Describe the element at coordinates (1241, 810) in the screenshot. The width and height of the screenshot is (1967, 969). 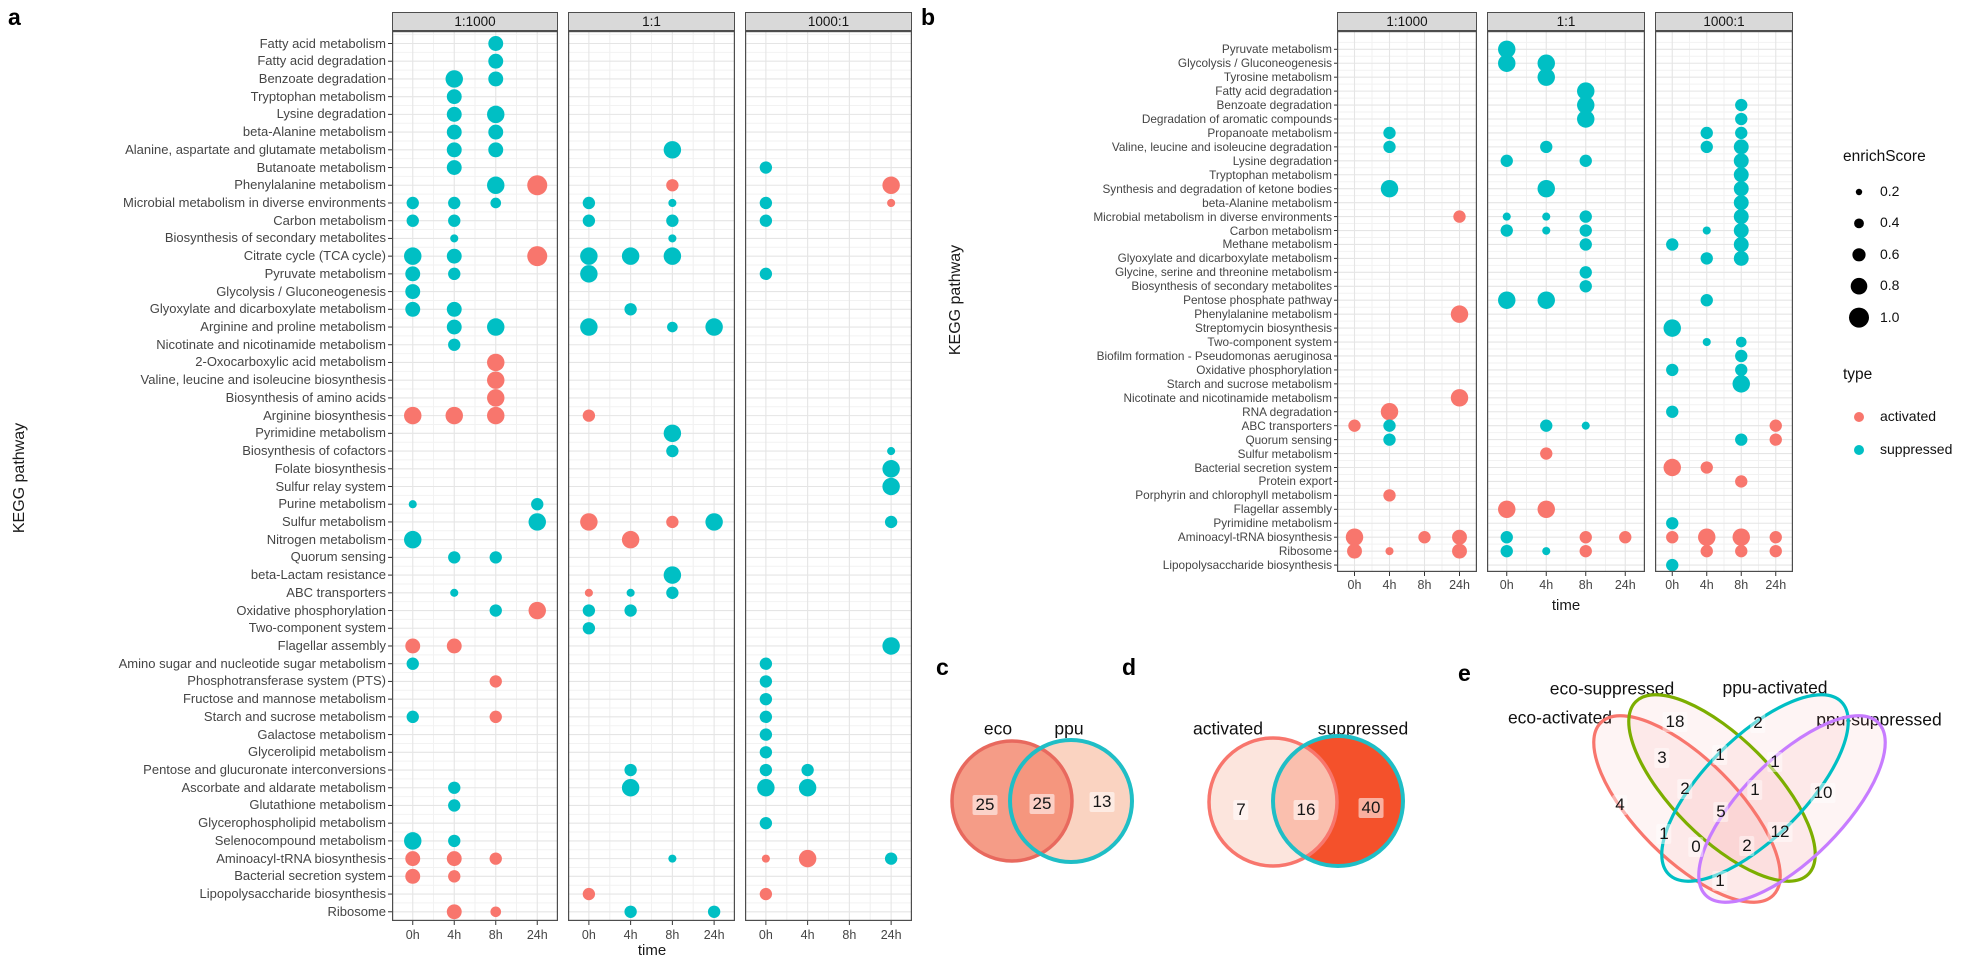
I see `venn-region-count: 7` at that location.